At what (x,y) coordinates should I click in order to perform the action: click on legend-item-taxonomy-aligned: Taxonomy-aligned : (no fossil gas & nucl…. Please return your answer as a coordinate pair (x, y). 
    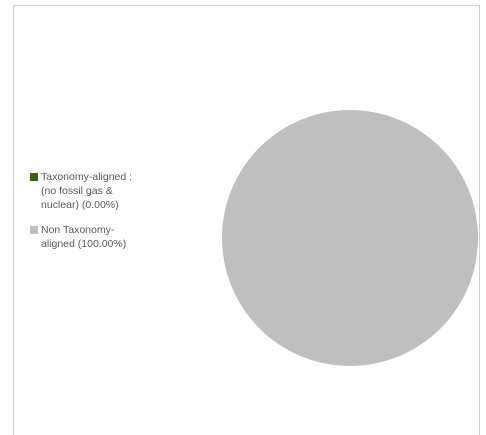
    Looking at the image, I should click on (117, 191).